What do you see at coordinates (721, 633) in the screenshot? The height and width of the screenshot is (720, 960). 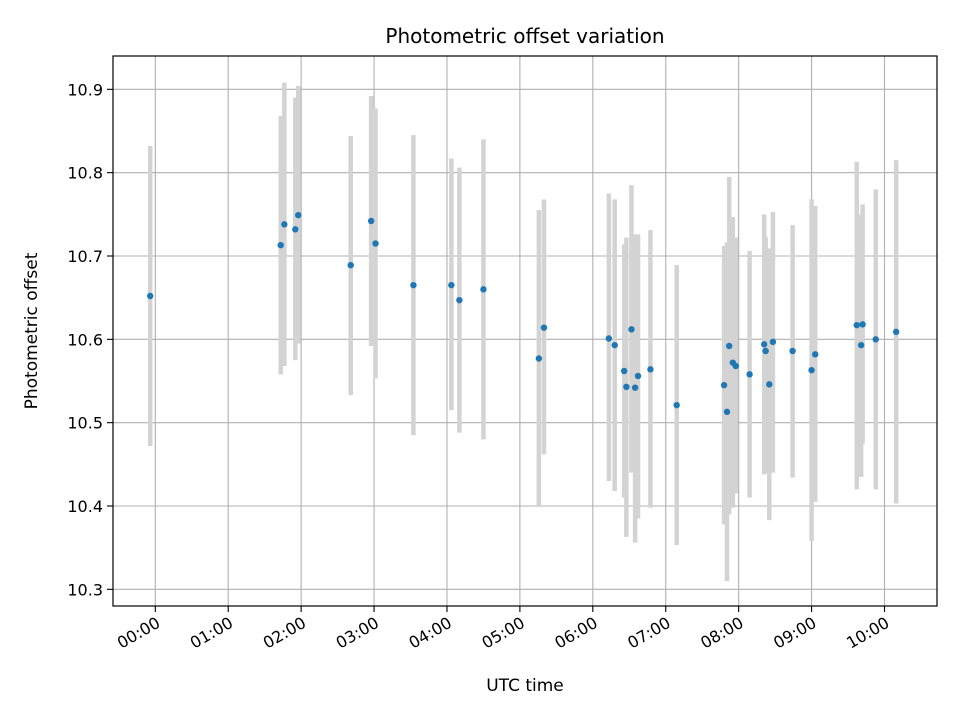 I see `x-tick-label: 08:00` at bounding box center [721, 633].